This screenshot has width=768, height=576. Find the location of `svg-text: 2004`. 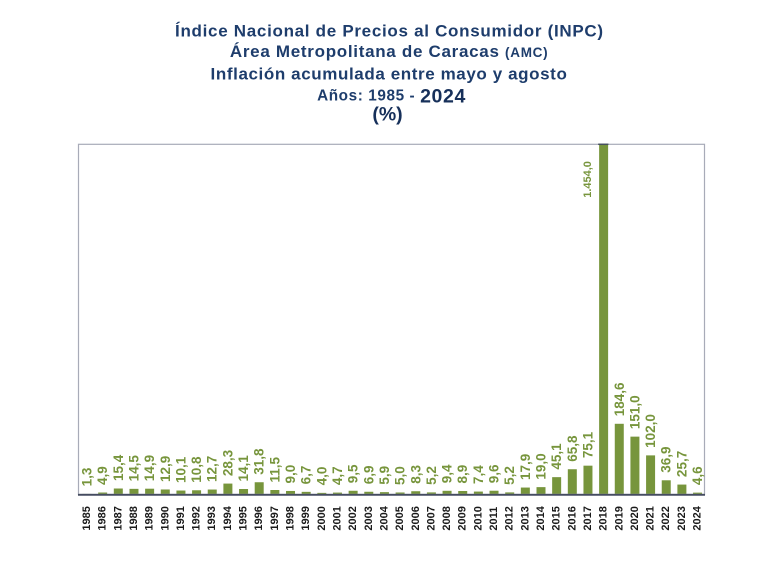

svg-text: 2004 is located at coordinates (384, 517).